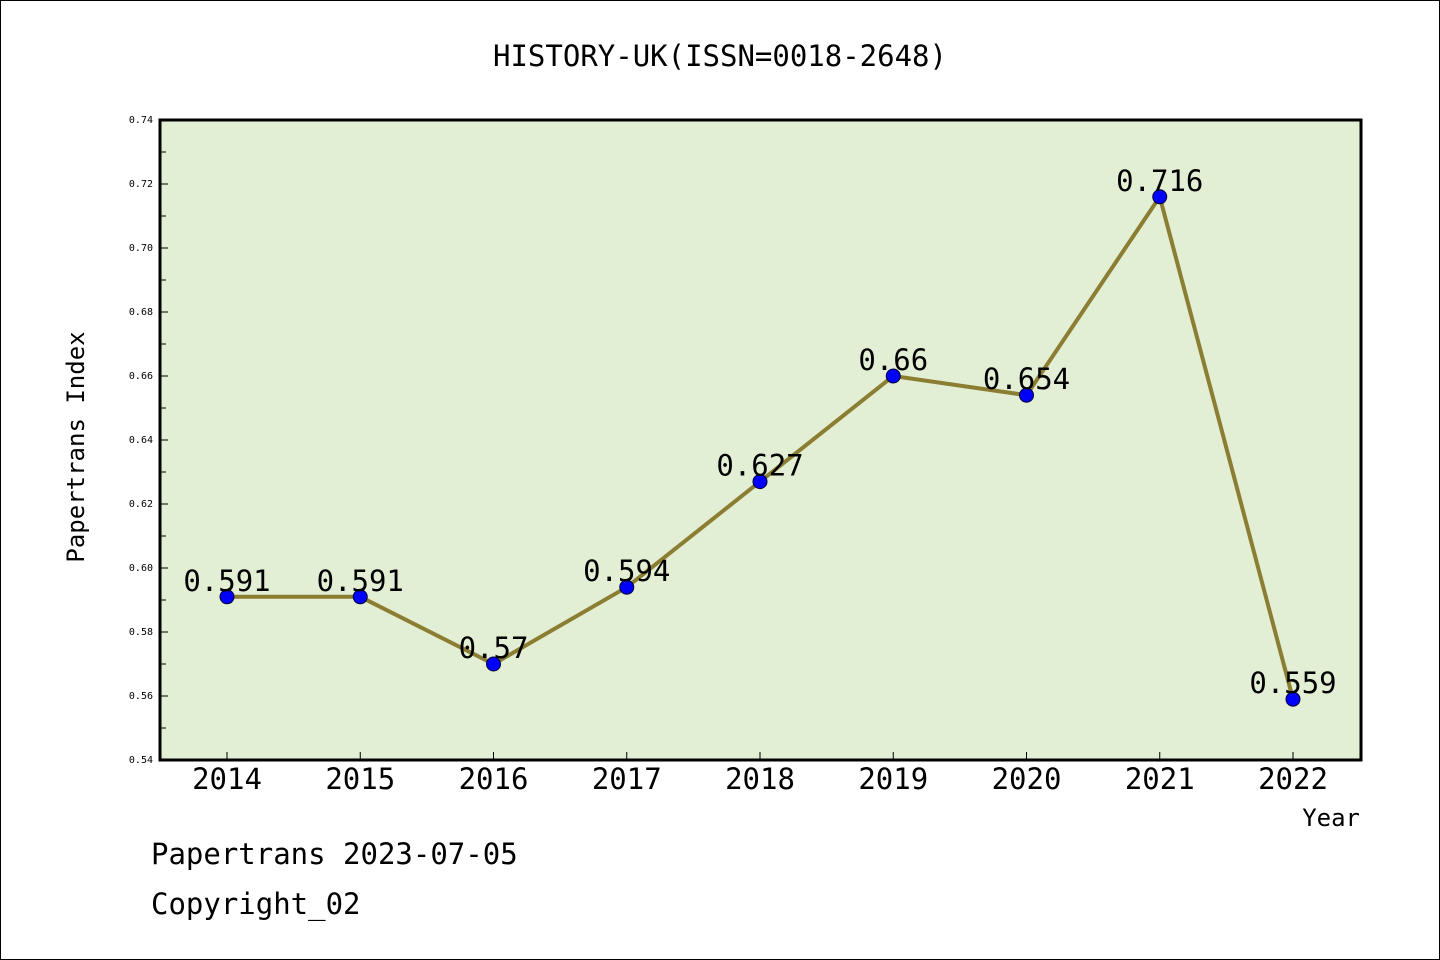 The width and height of the screenshot is (1440, 960). What do you see at coordinates (360, 779) in the screenshot?
I see `x-tick-label: 2015` at bounding box center [360, 779].